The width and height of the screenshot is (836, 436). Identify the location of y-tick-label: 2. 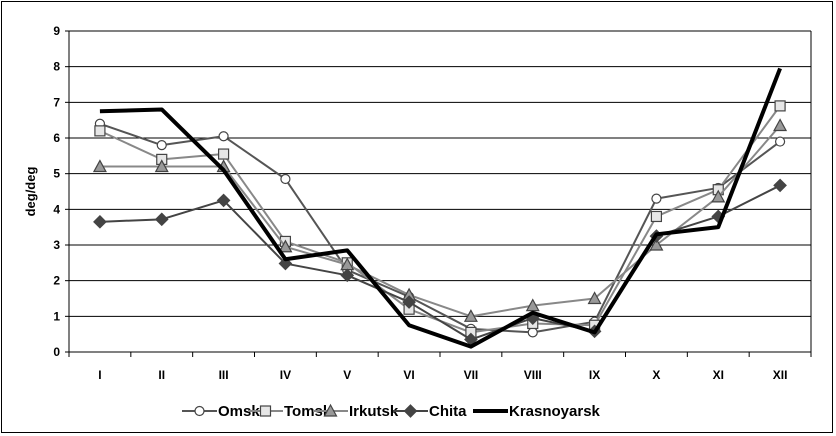
(56, 281).